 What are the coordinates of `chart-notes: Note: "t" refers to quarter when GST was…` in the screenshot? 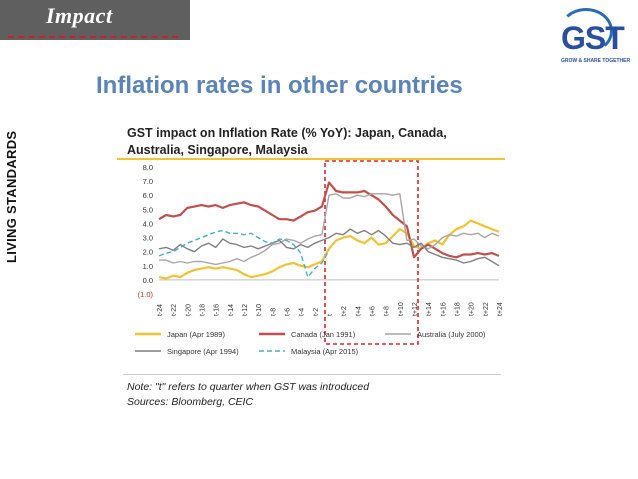 It's located at (248, 395).